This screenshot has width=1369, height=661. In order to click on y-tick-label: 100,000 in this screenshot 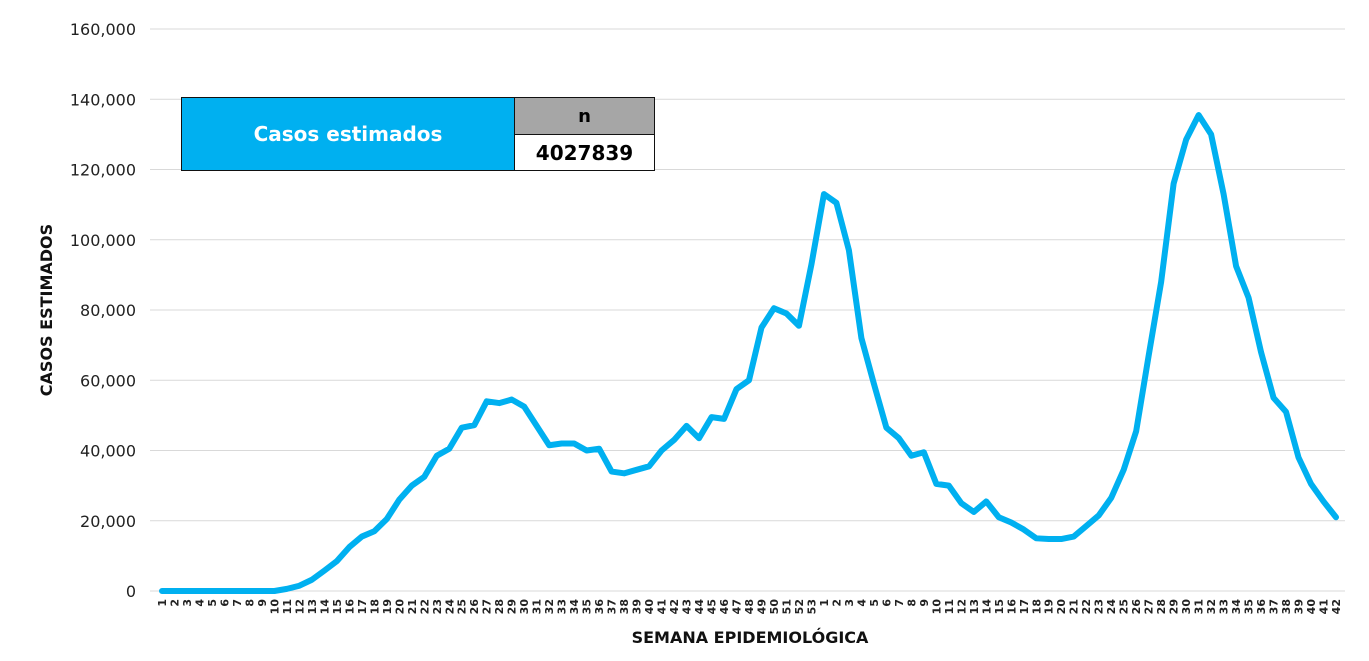, I will do `click(103, 240)`.